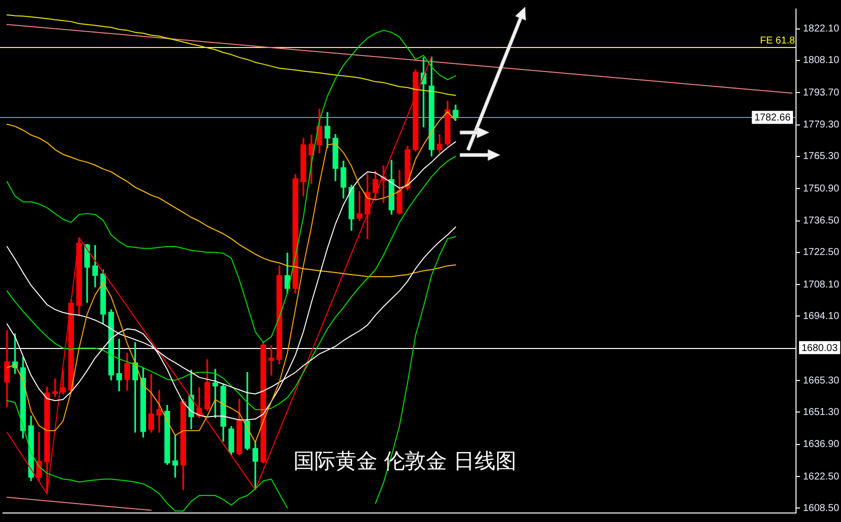  Describe the element at coordinates (821, 316) in the screenshot. I see `y-tick-label: 1694.10` at that location.